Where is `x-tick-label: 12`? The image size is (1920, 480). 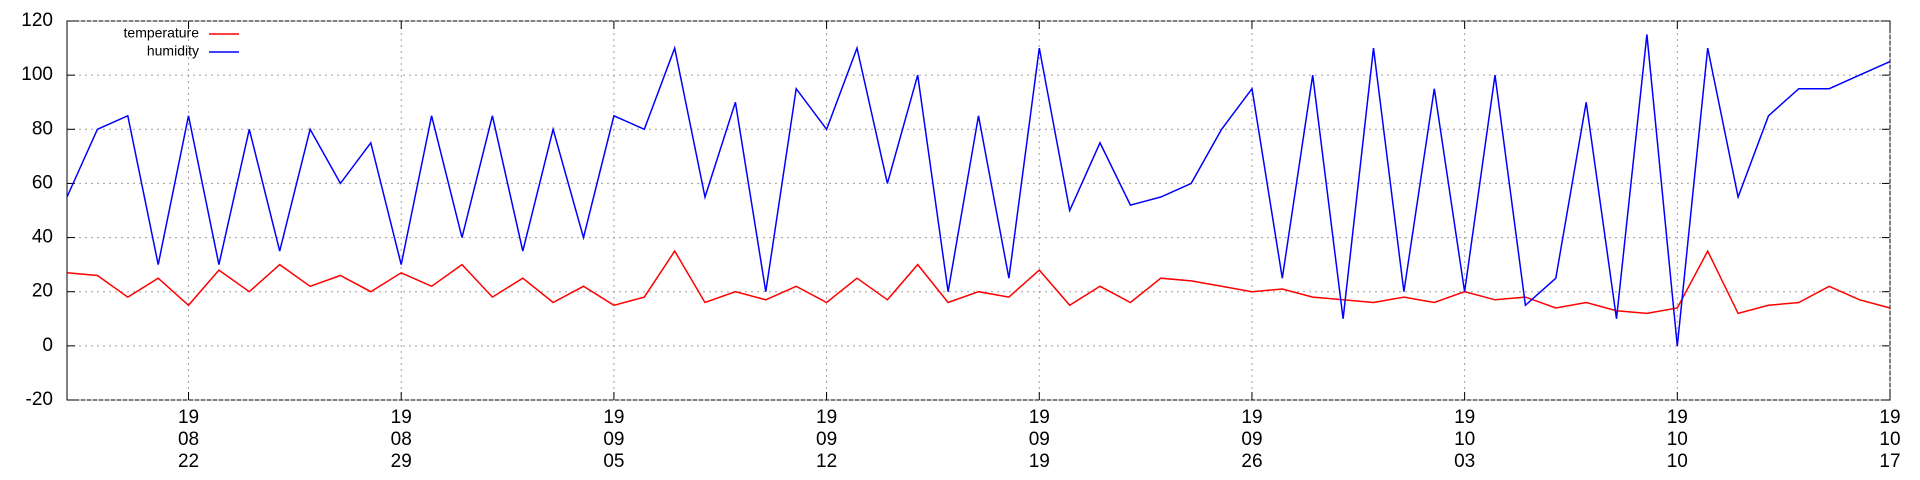 x-tick-label: 12 is located at coordinates (826, 461).